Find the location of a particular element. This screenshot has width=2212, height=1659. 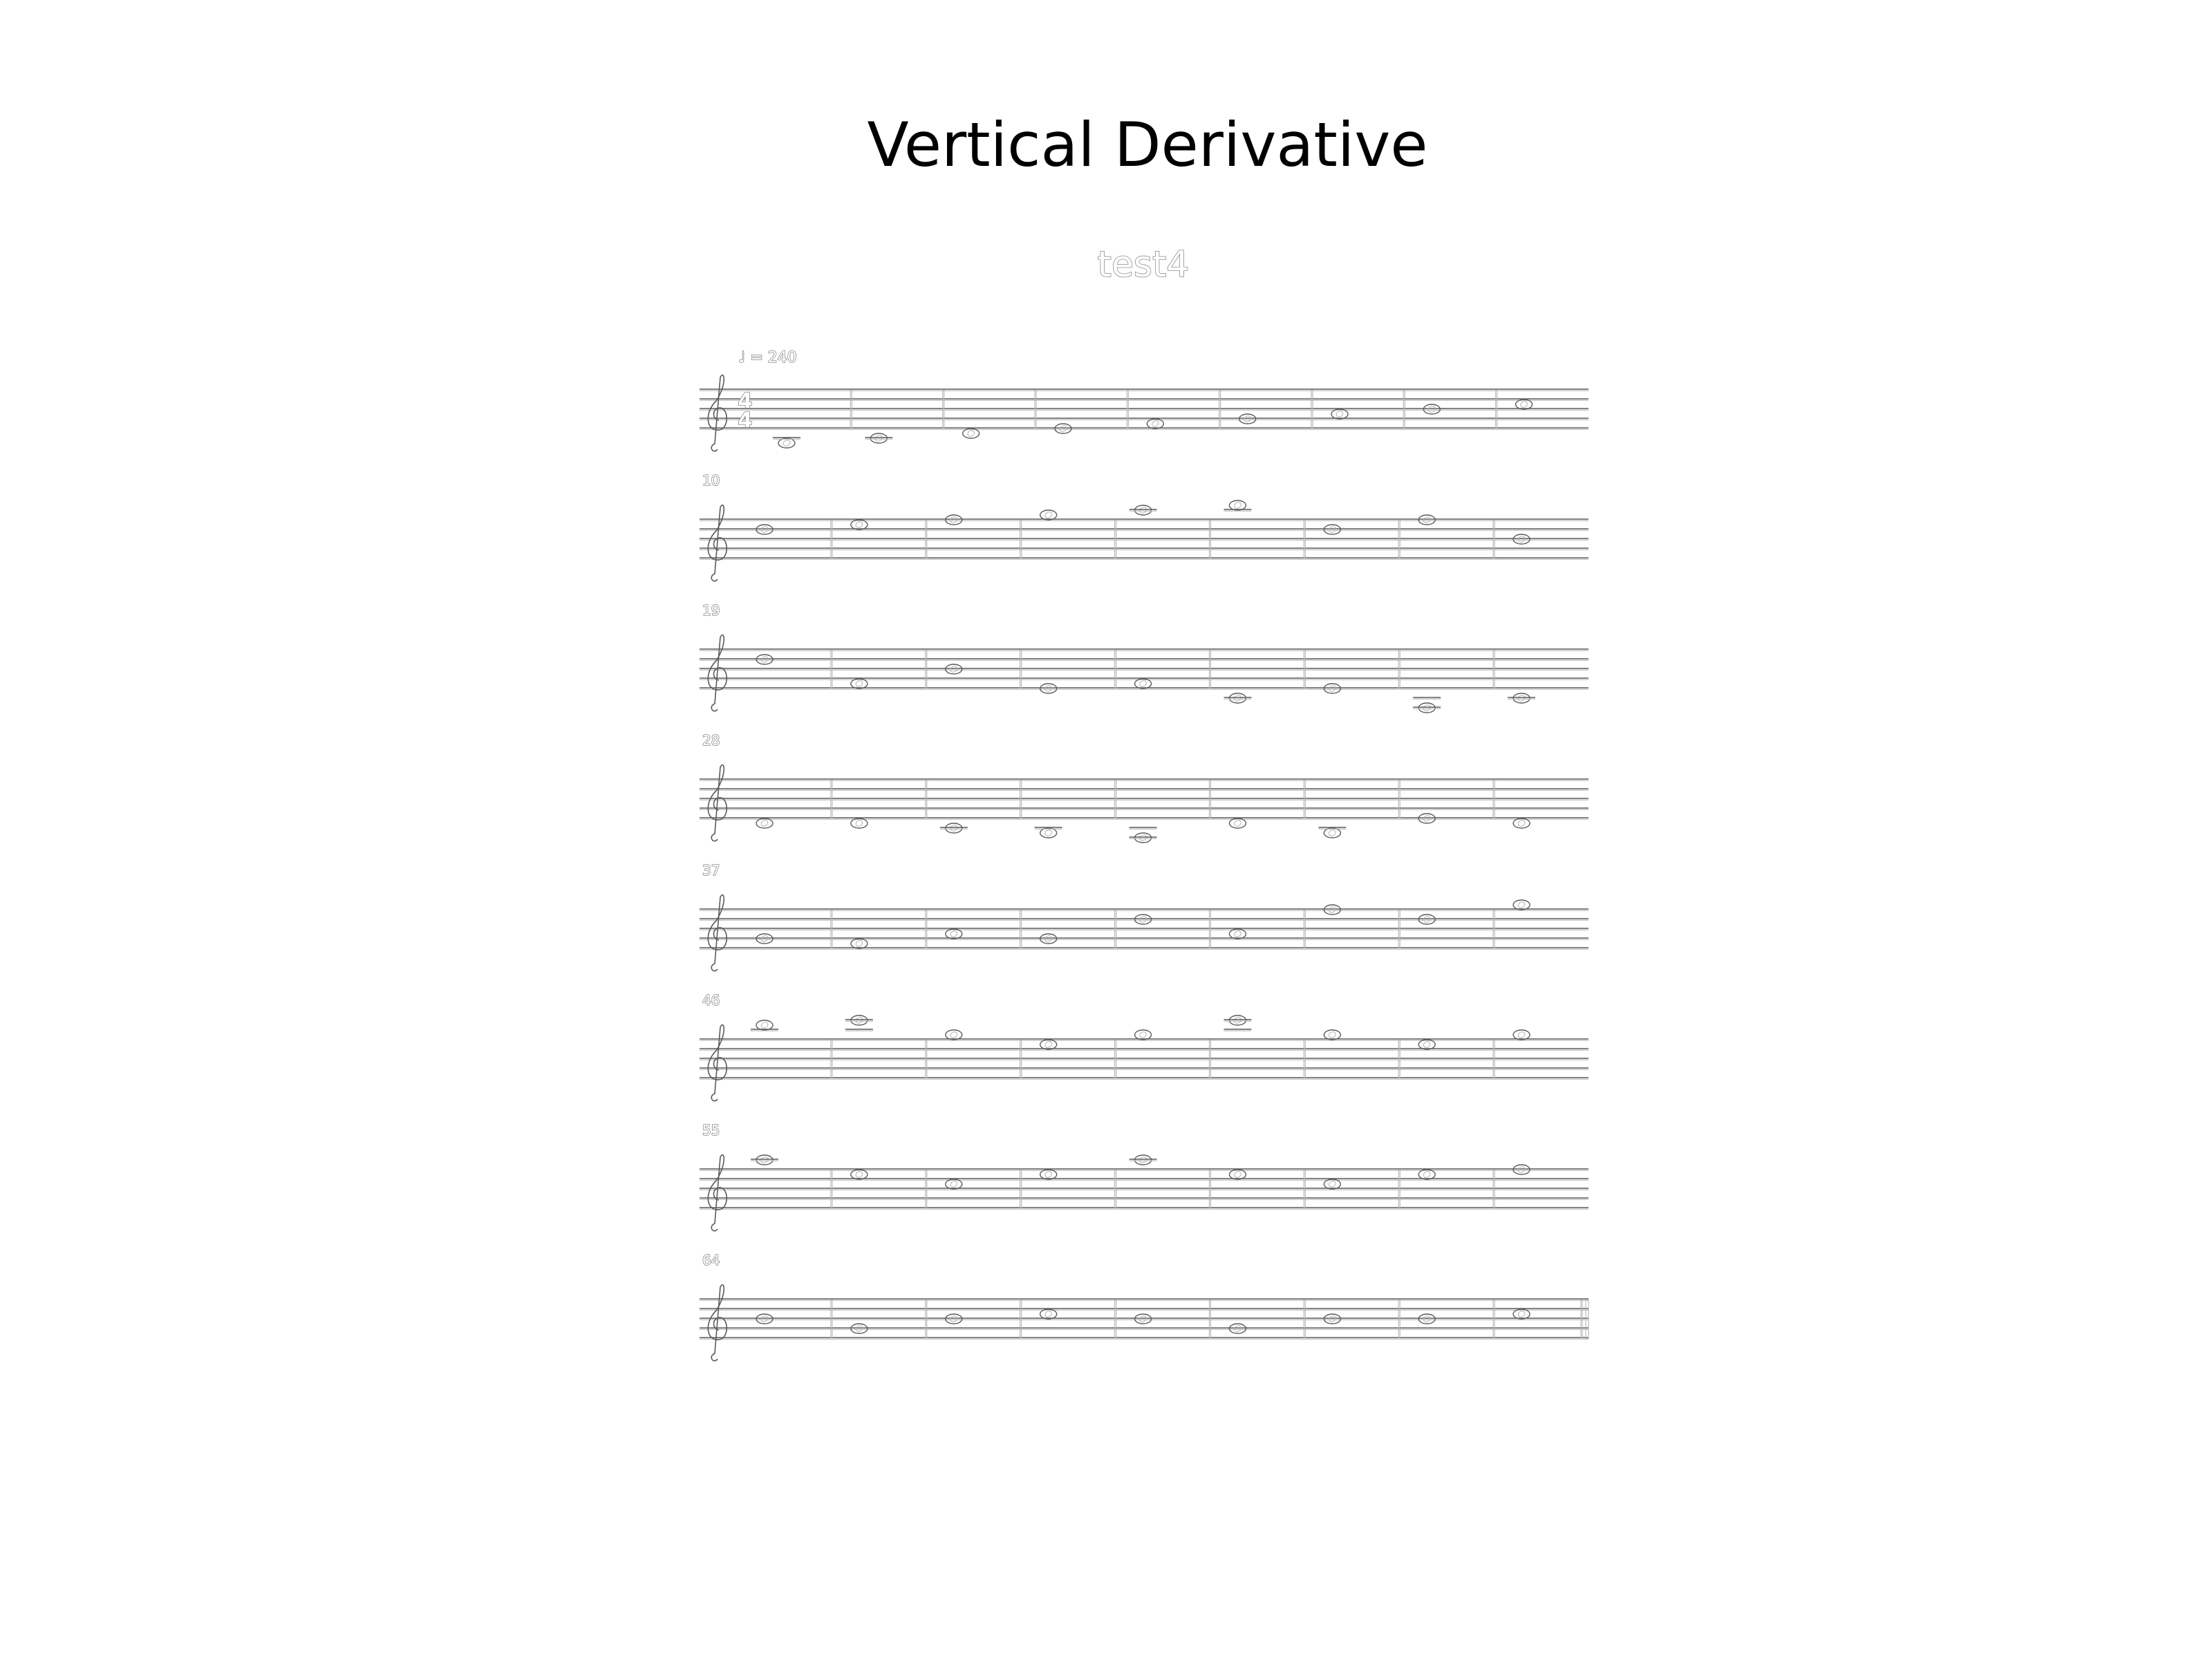

measure-number: 28 is located at coordinates (711, 740).